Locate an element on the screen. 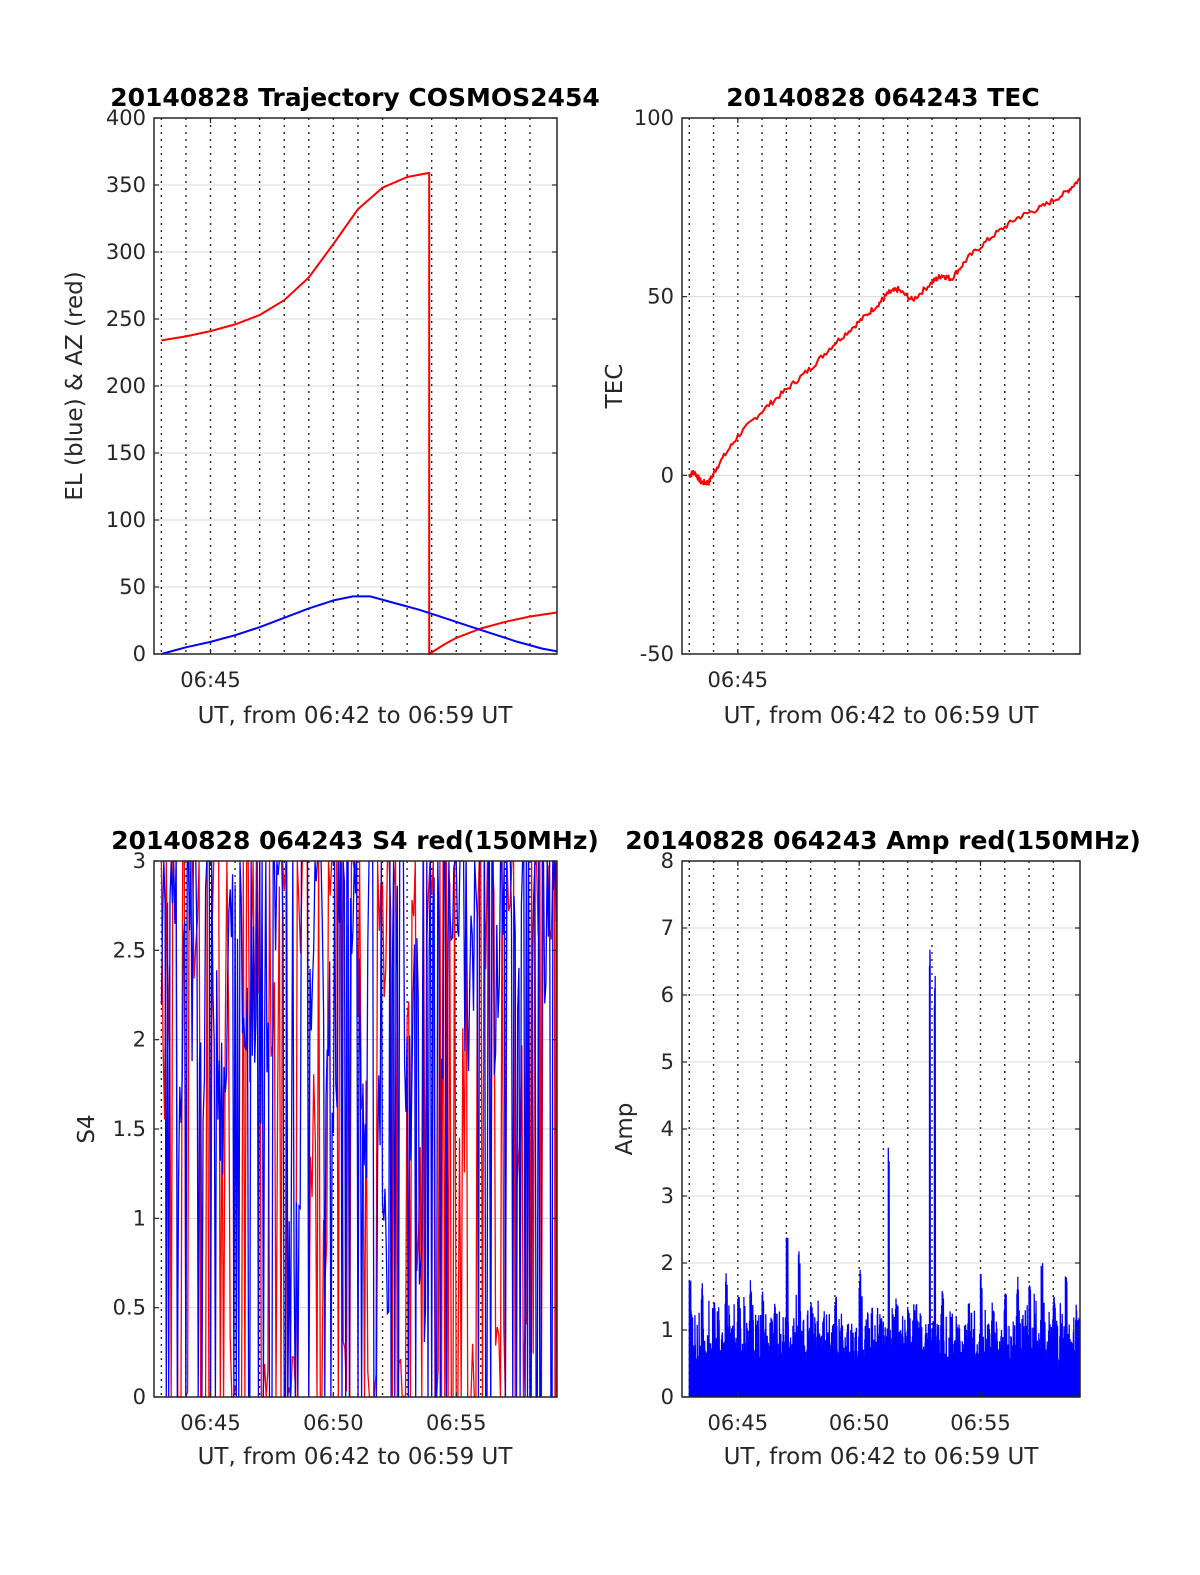 Image resolution: width=1200 pixels, height=1575 pixels. y-tick-label: 300 is located at coordinates (126, 252).